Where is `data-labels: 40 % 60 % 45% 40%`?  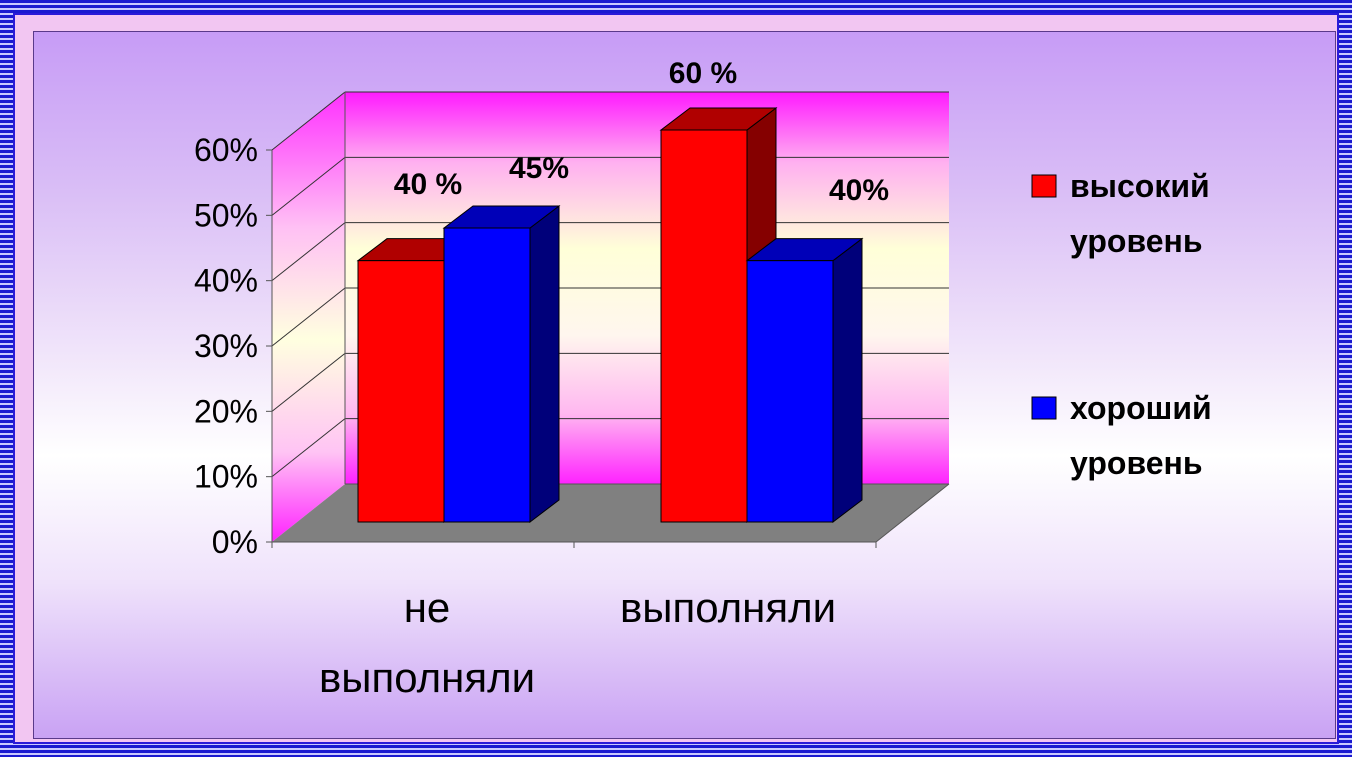
data-labels: 40 % 60 % 45% 40% is located at coordinates (641, 132).